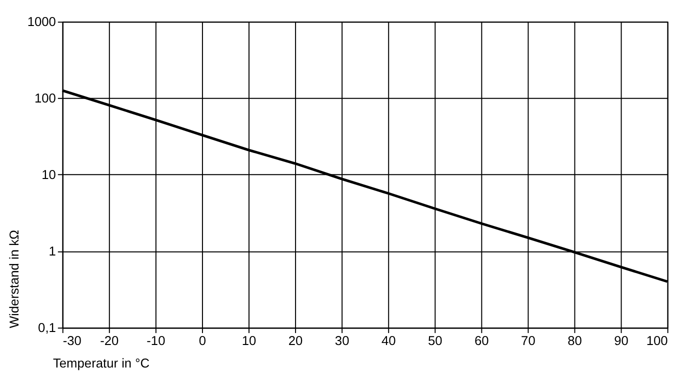 The image size is (699, 384). I want to click on x-tick-label: 100, so click(657, 340).